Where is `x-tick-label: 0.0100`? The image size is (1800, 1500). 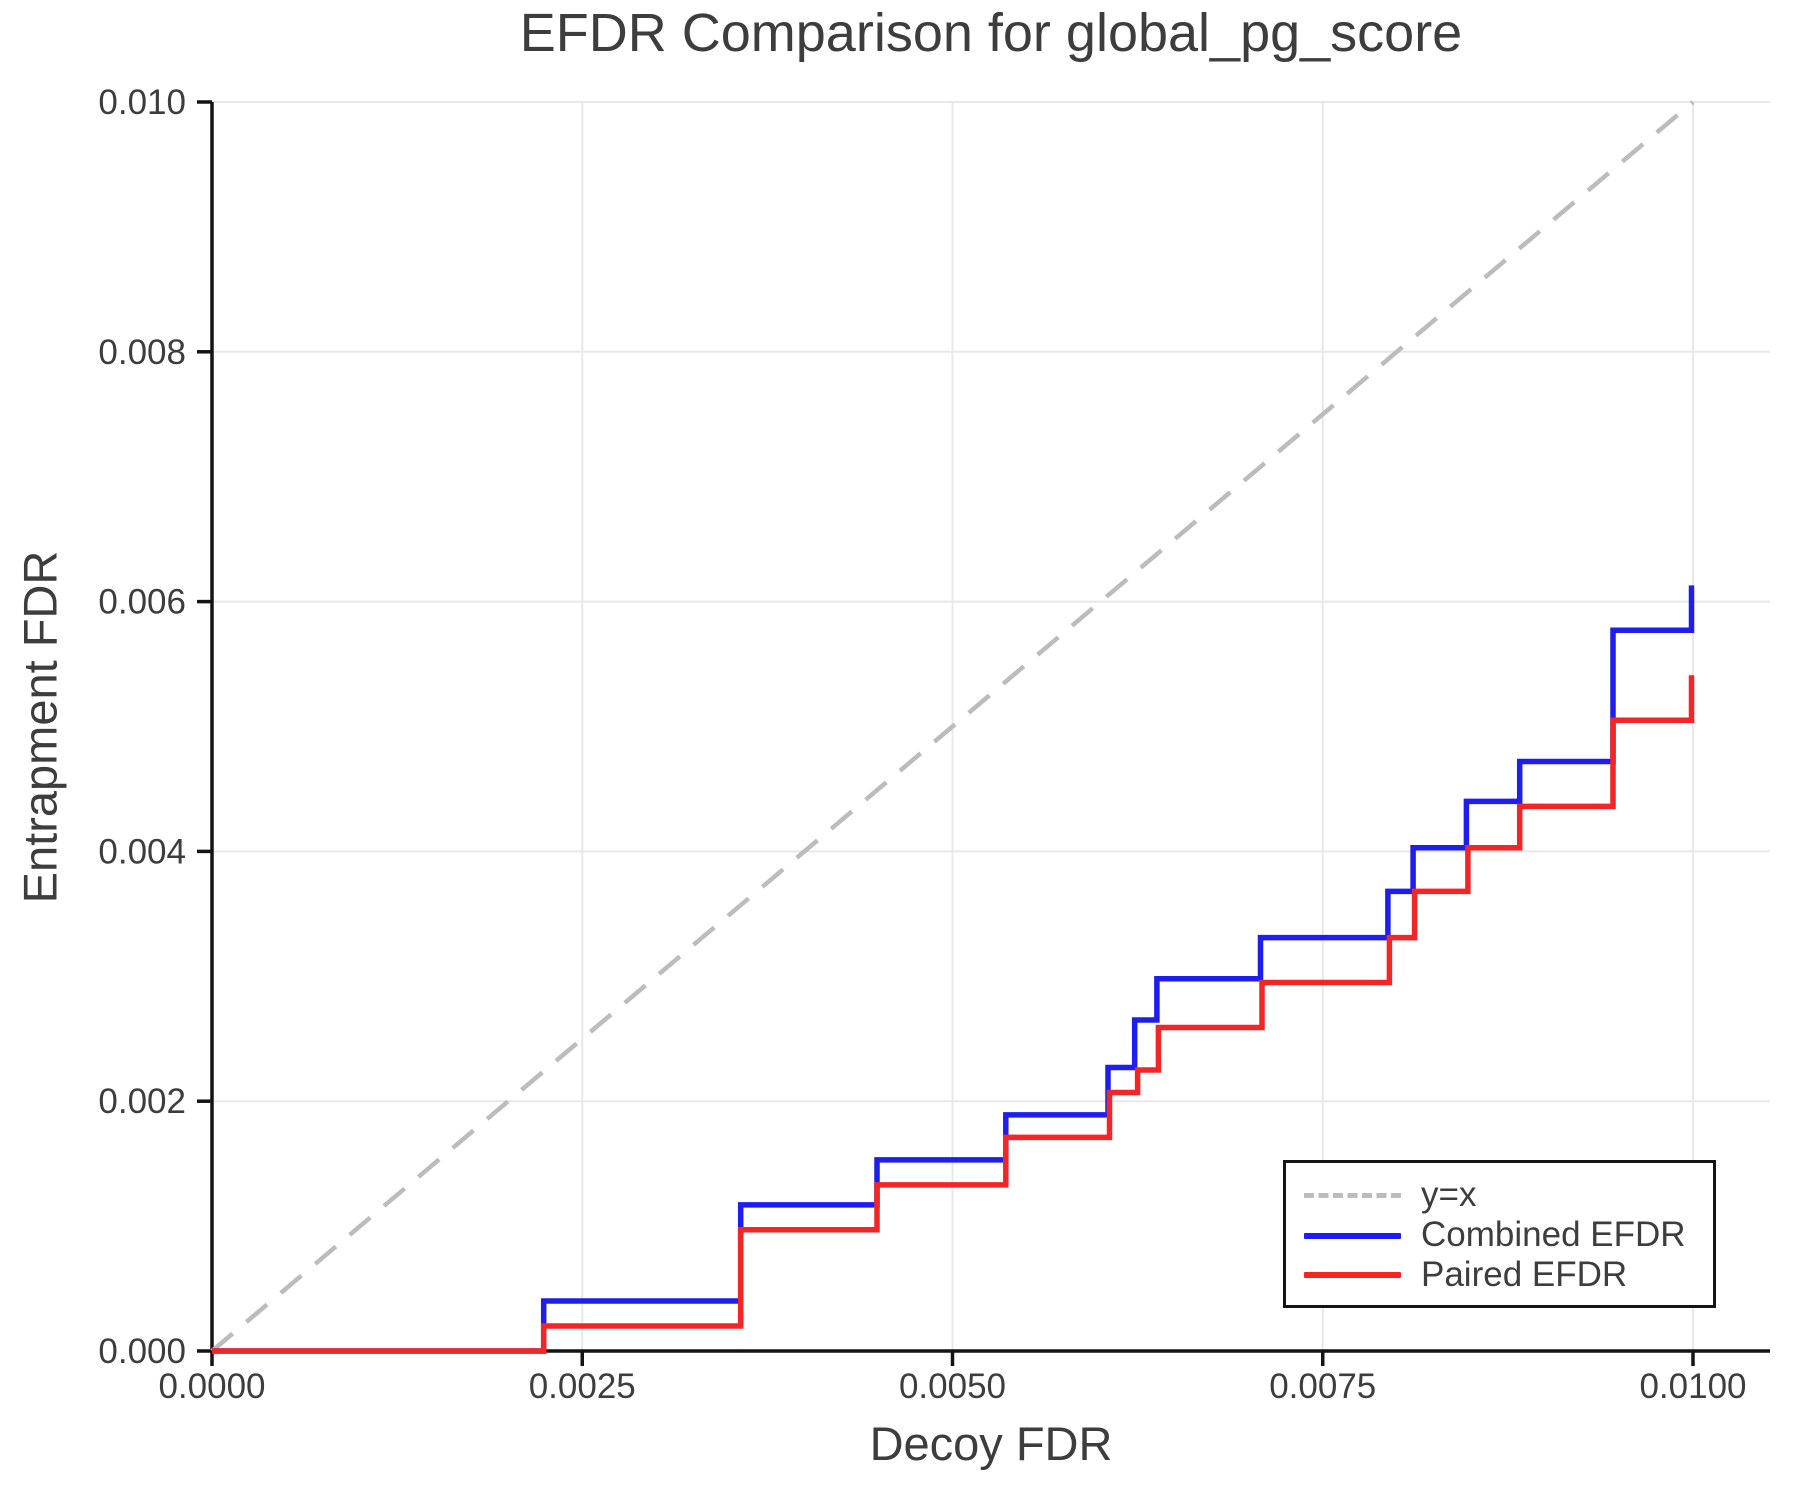 x-tick-label: 0.0100 is located at coordinates (1692, 1386).